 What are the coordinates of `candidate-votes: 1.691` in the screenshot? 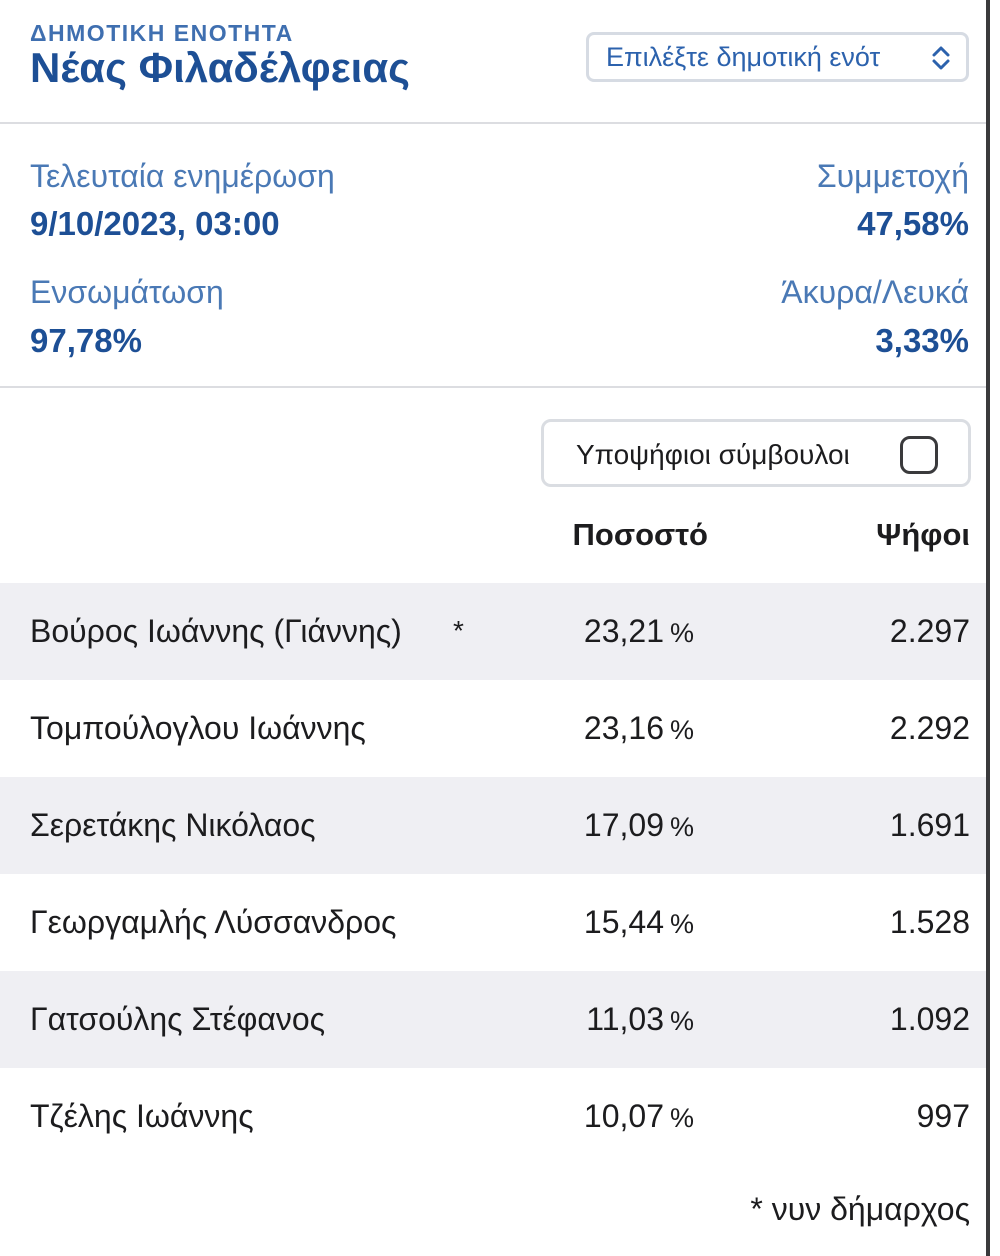 It's located at (929, 825).